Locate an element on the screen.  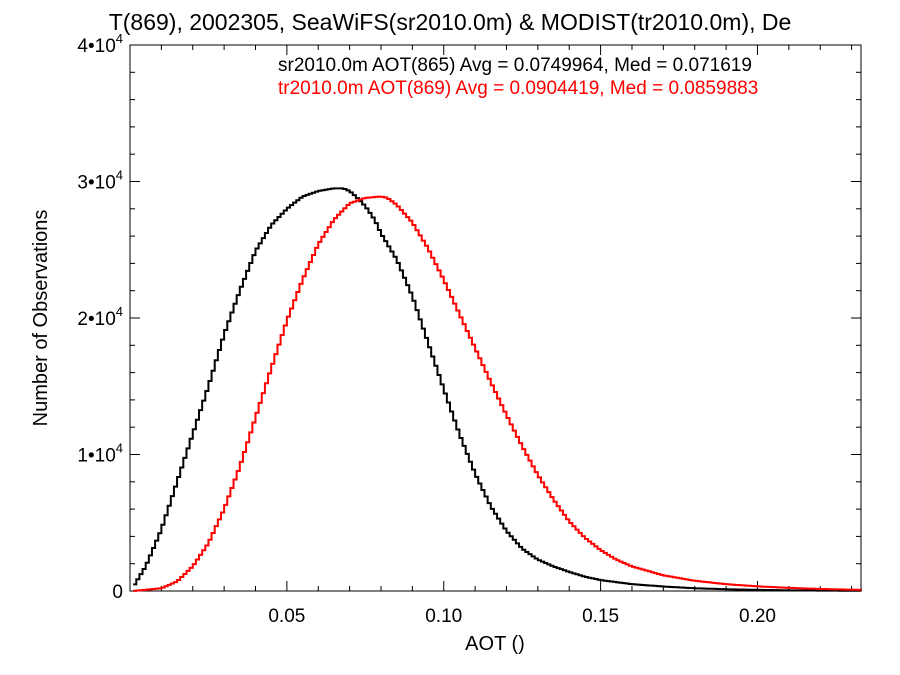
y-tick-mantissa: 2•10 is located at coordinates (96, 319).